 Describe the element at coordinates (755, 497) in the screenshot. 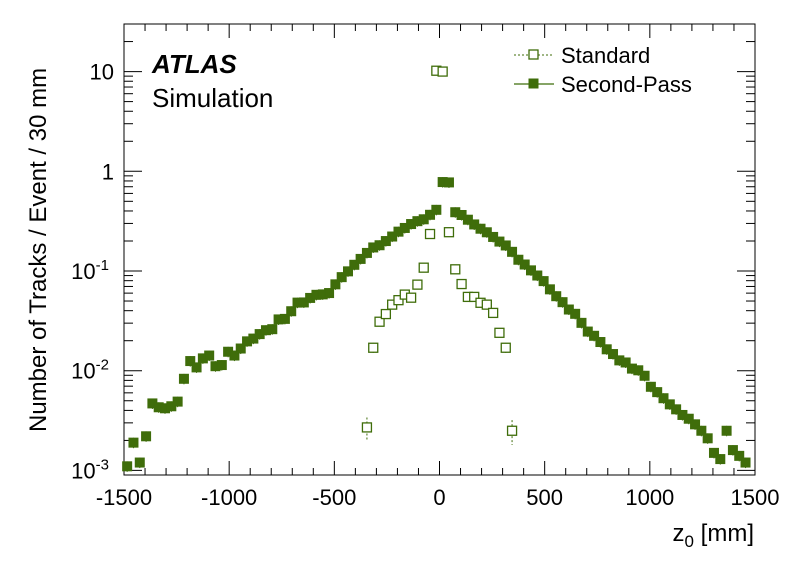

I see `x-tick-label: 1500` at that location.